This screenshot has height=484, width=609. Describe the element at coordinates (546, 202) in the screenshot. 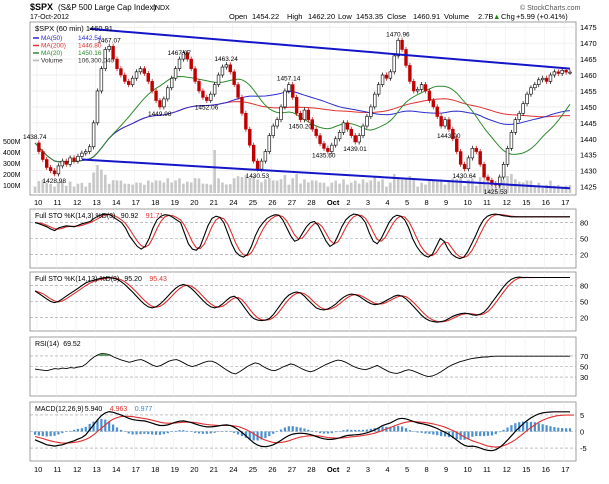

I see `x-tick-label: 16` at that location.